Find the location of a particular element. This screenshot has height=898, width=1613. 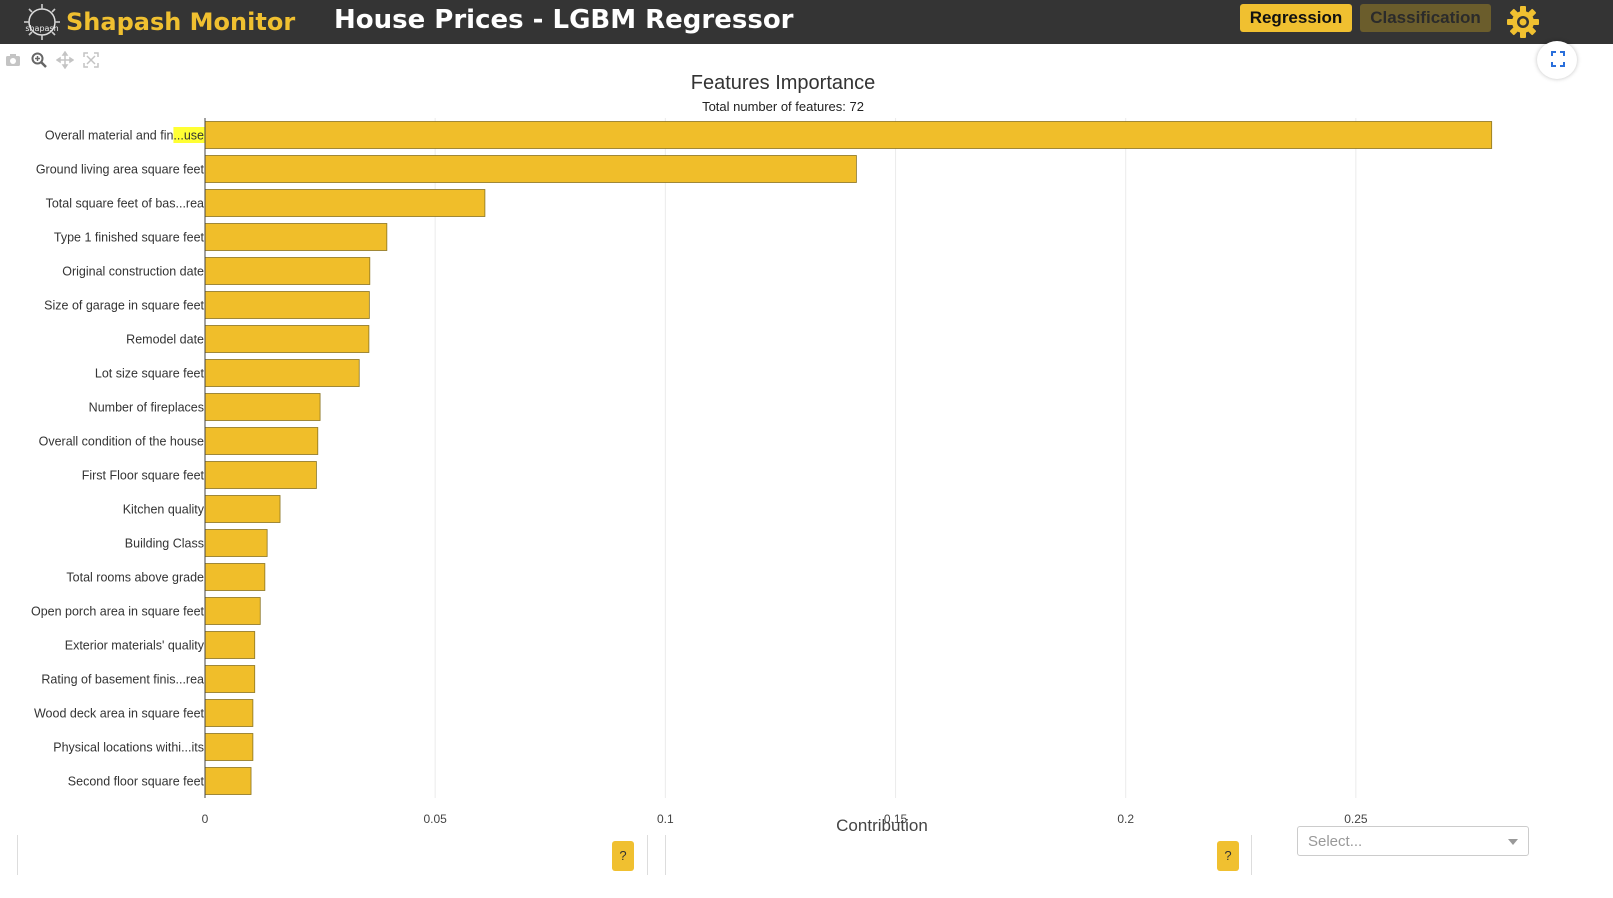

classification-button: Classification is located at coordinates (1425, 18).